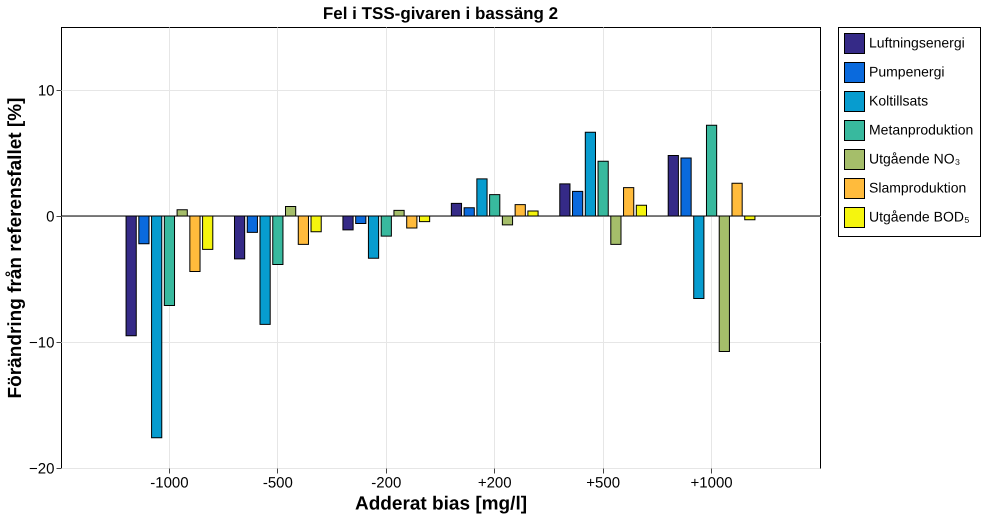 This screenshot has width=986, height=518. I want to click on legend-label: Slamproduktion, so click(917, 188).